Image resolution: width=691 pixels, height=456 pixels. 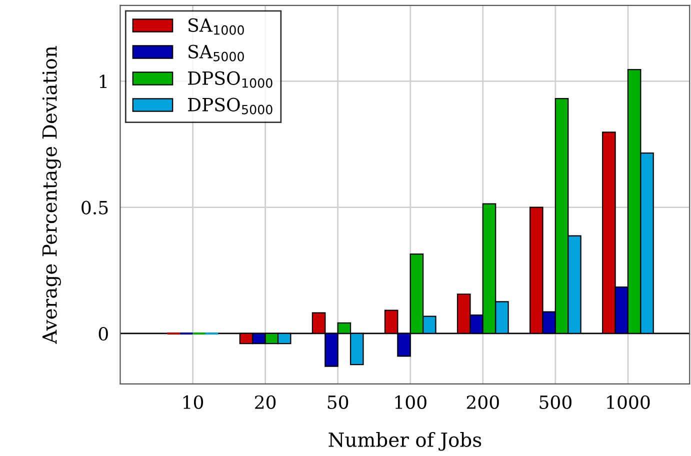 I want to click on x-tick-label: 200, so click(x=482, y=402).